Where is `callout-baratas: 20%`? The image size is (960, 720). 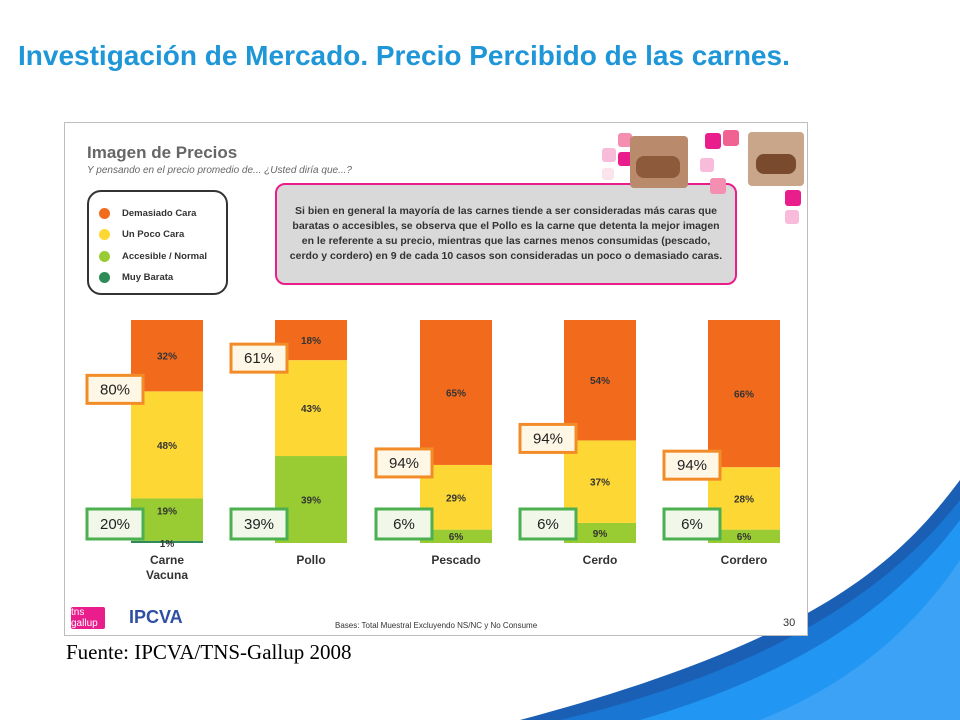
callout-baratas: 20% is located at coordinates (115, 524).